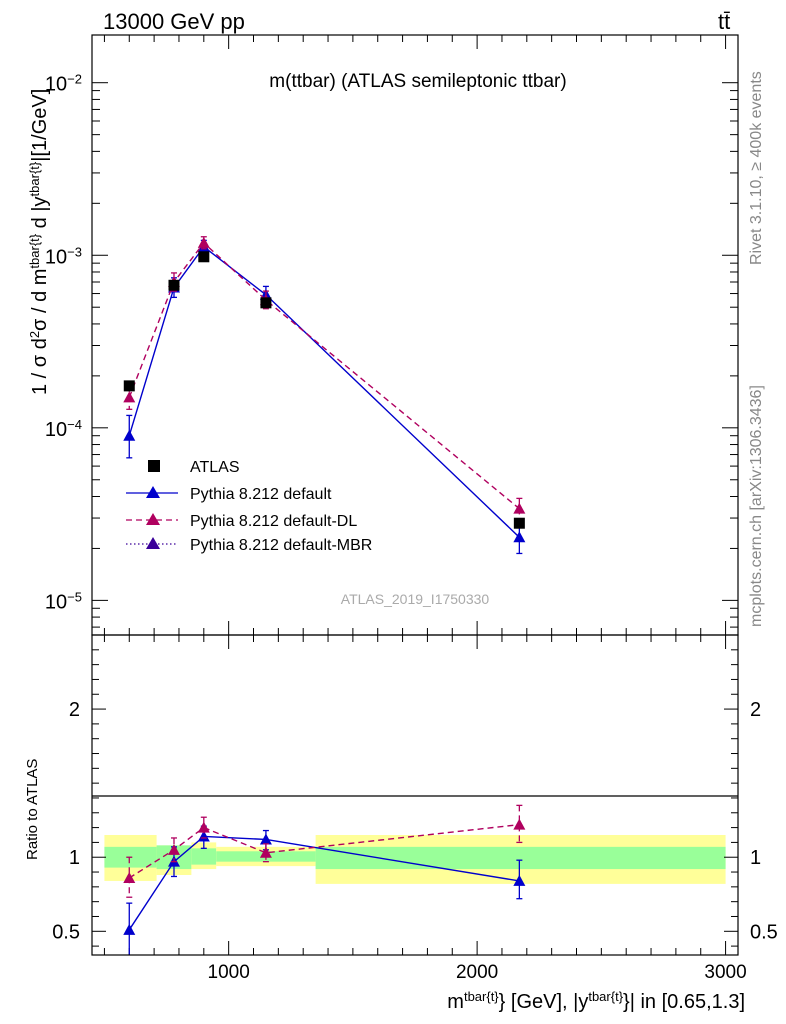  What do you see at coordinates (756, 506) in the screenshot?
I see `mcplots-label: mcplots.cern.ch [arXiv:1306.3436]` at bounding box center [756, 506].